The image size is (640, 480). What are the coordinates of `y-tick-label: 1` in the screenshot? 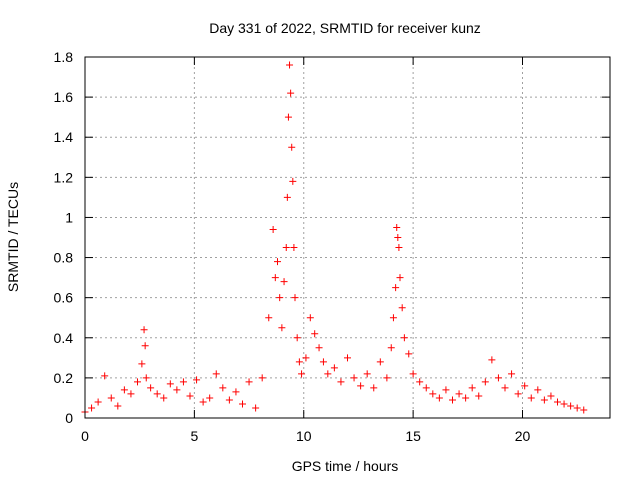 It's located at (69, 217).